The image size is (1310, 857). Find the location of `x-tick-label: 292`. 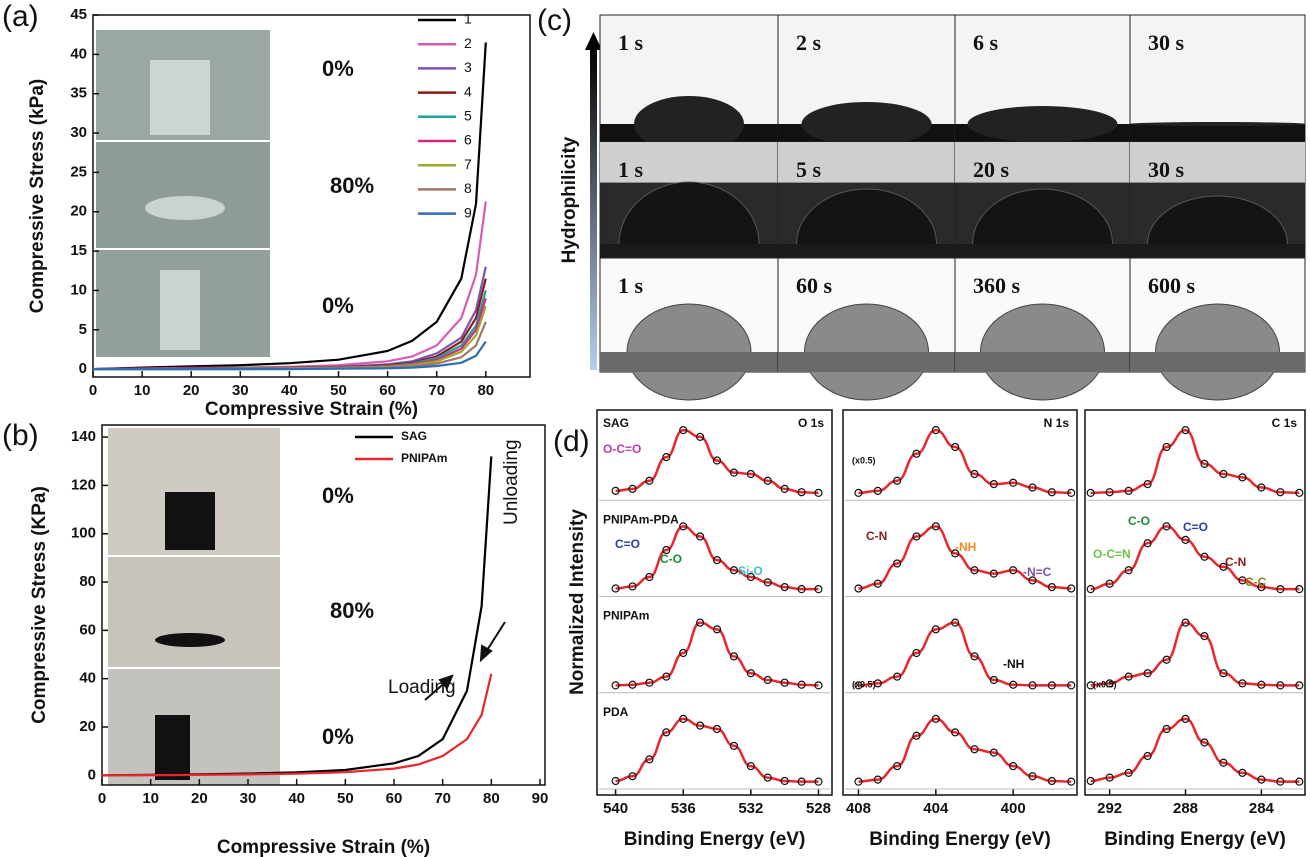

x-tick-label: 292 is located at coordinates (1109, 808).